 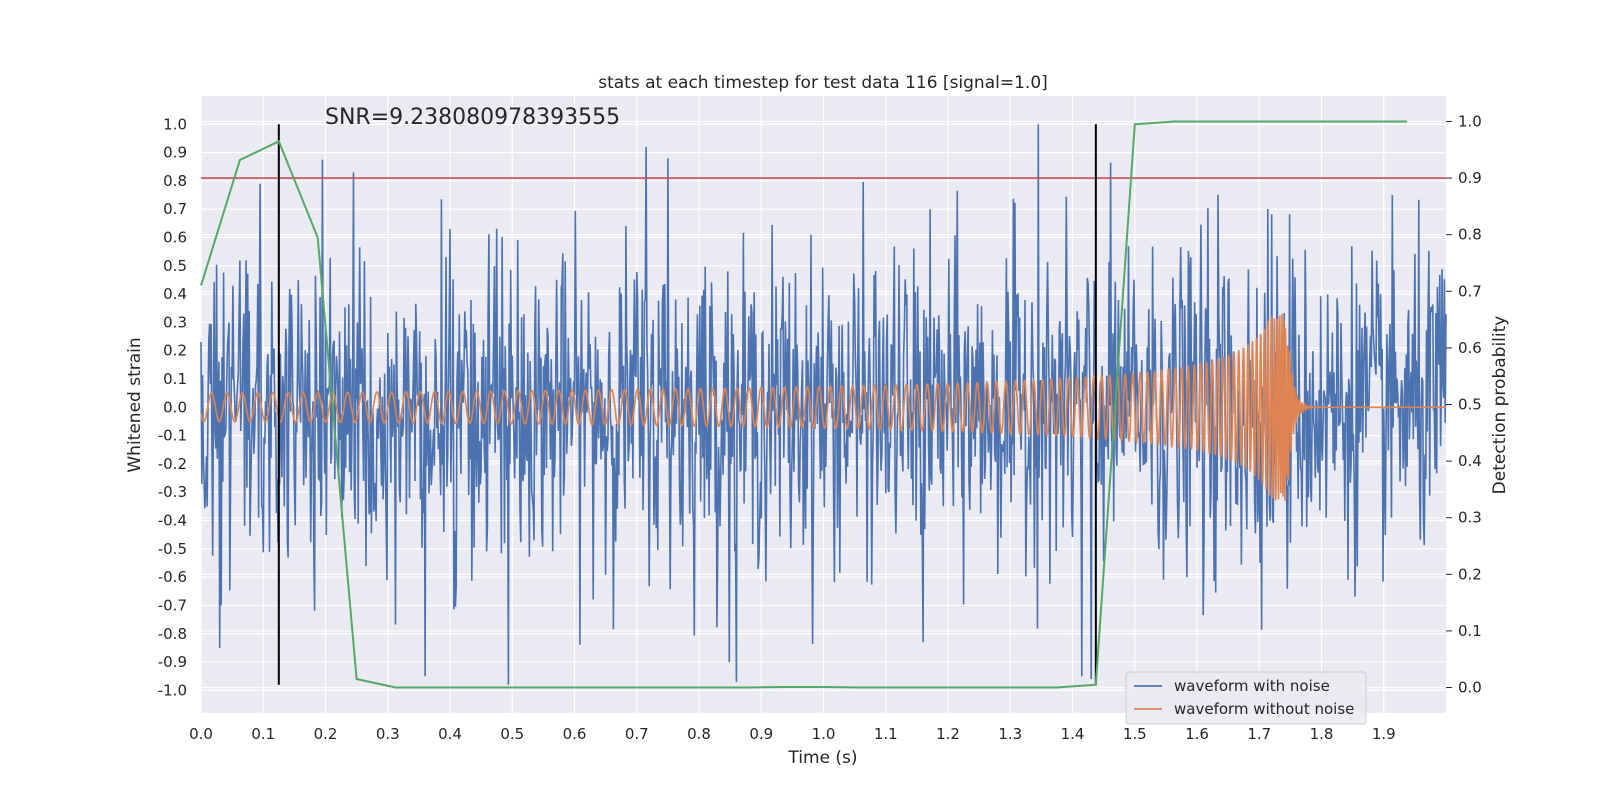 What do you see at coordinates (472, 117) in the screenshot?
I see `snr-annotation: SNR=9.238080978393555` at bounding box center [472, 117].